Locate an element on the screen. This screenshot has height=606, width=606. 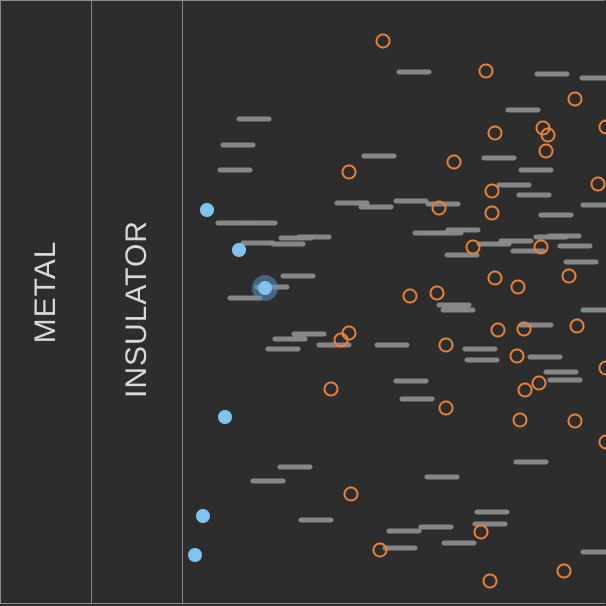
metal-region: METAL is located at coordinates (46, 302).